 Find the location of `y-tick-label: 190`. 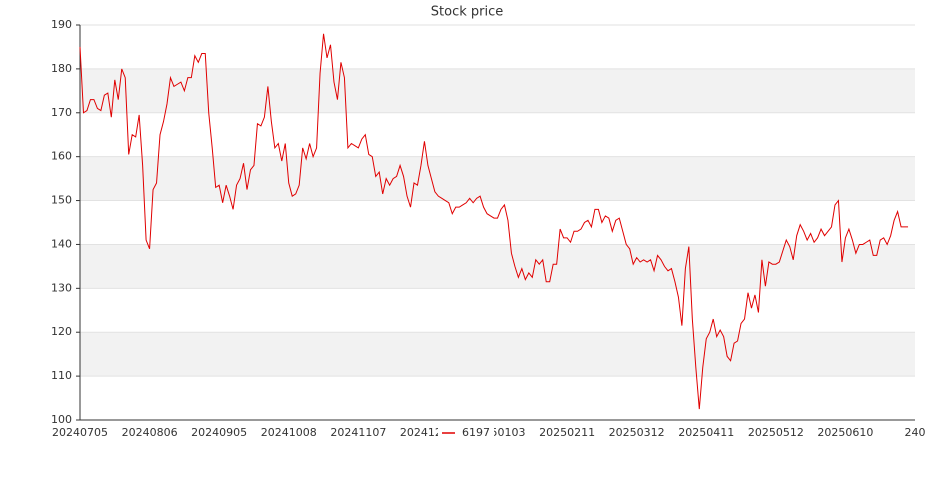

y-tick-label: 190 is located at coordinates (61, 24).